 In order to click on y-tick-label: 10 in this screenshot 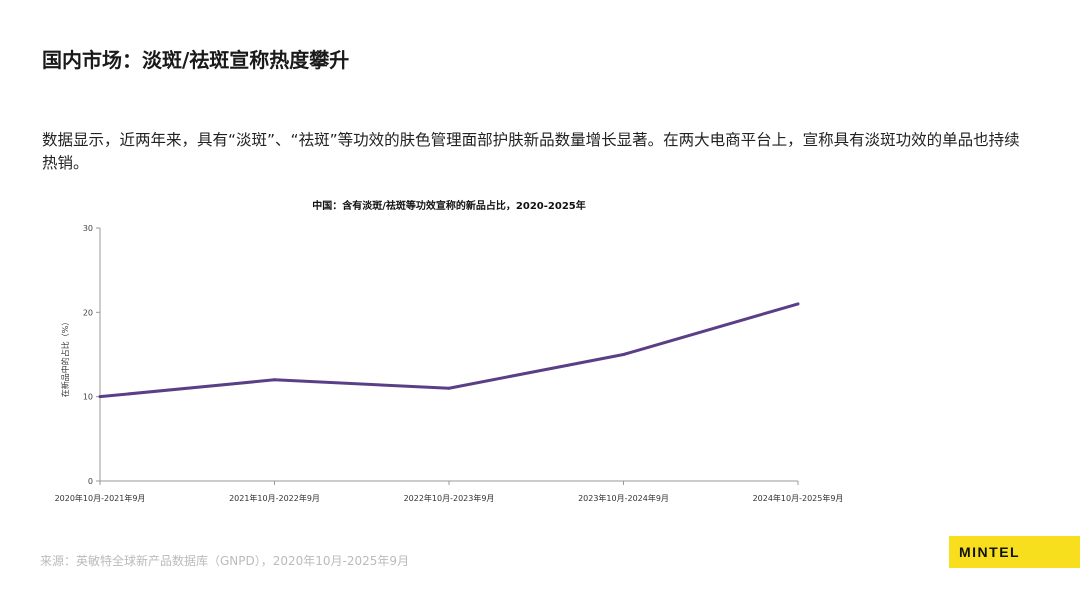, I will do `click(88, 397)`.